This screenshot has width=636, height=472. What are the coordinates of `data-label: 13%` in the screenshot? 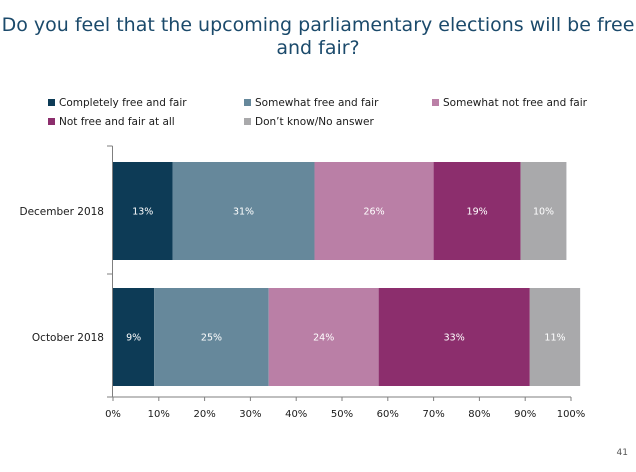 It's located at (142, 212).